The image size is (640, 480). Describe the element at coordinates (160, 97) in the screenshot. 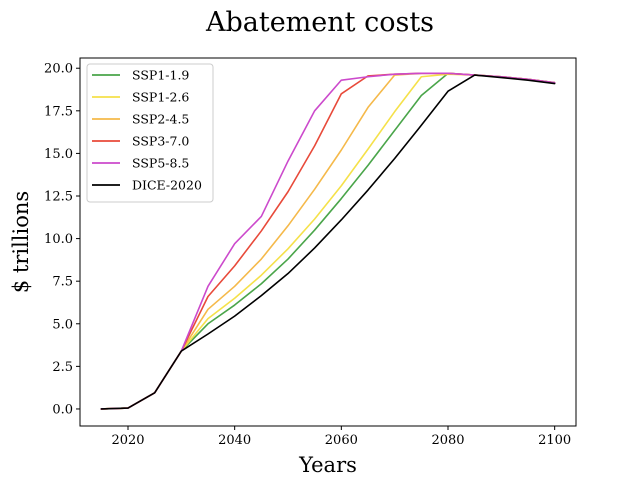

I see `legend-label: SSP1-2.6` at that location.